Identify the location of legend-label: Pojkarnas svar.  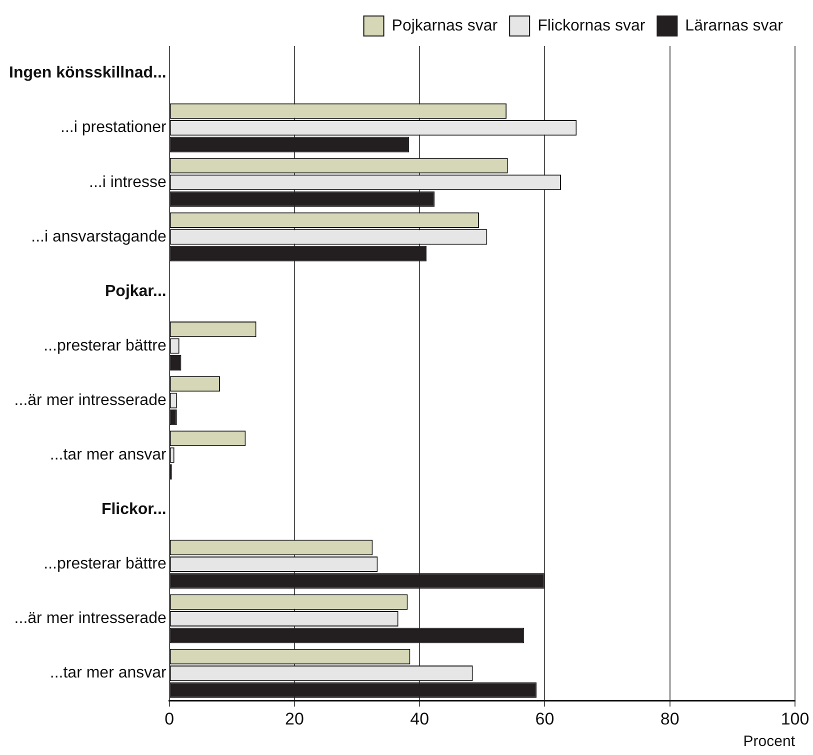
(445, 25).